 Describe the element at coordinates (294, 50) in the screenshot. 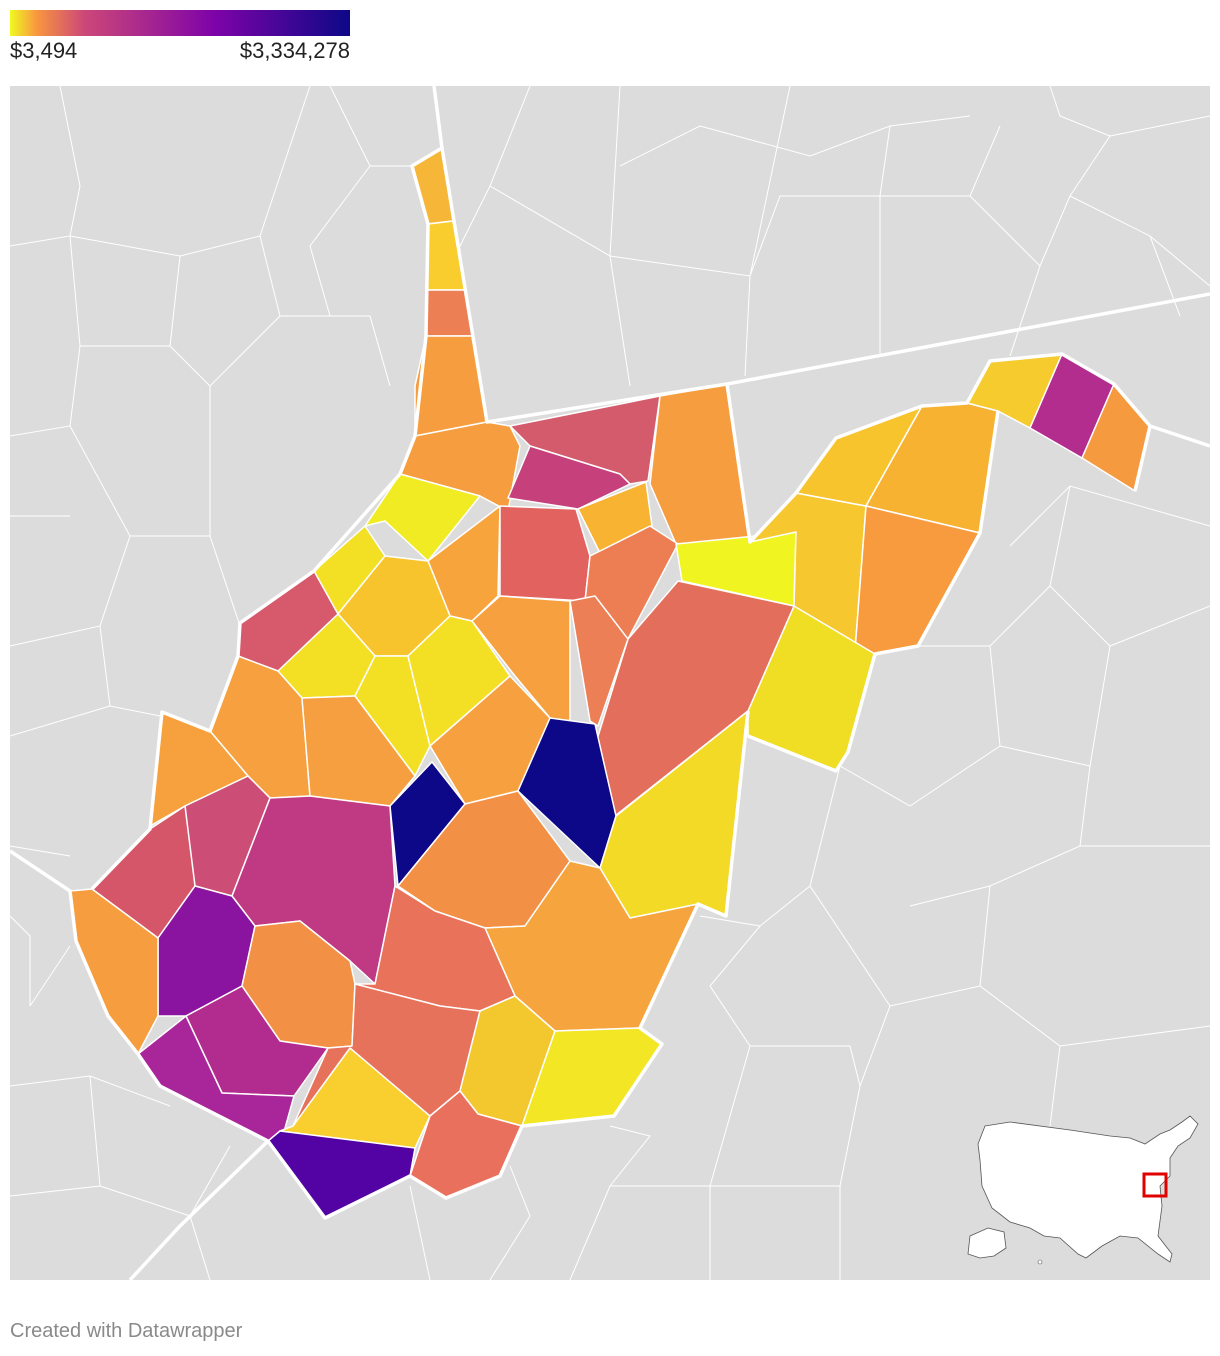

I see `legend-max-label: $3,334,278` at that location.